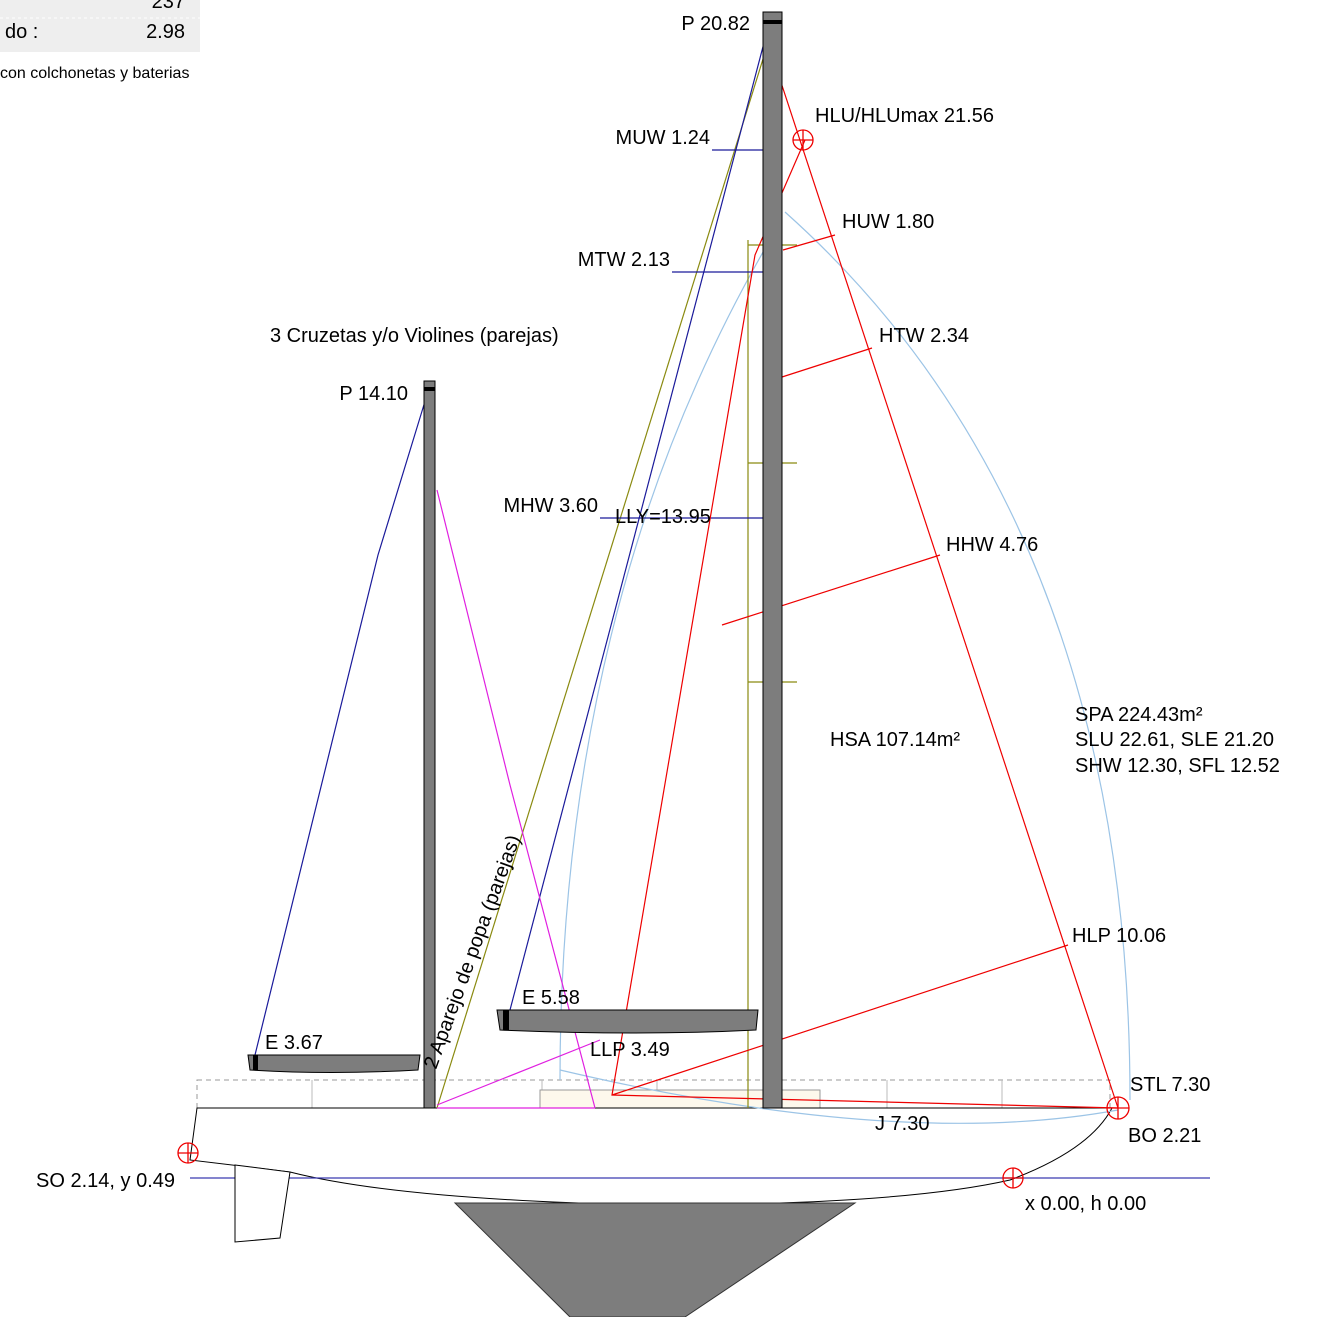  Describe the element at coordinates (924, 336) in the screenshot. I see `label: HTW 2.34` at that location.